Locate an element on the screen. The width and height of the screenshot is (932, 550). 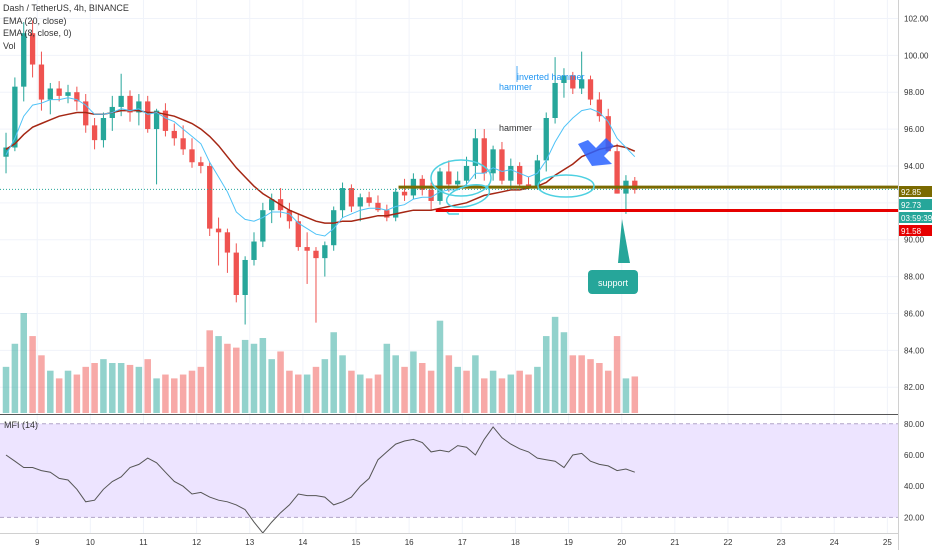
price-tick-label: 98.00 is located at coordinates (914, 92).